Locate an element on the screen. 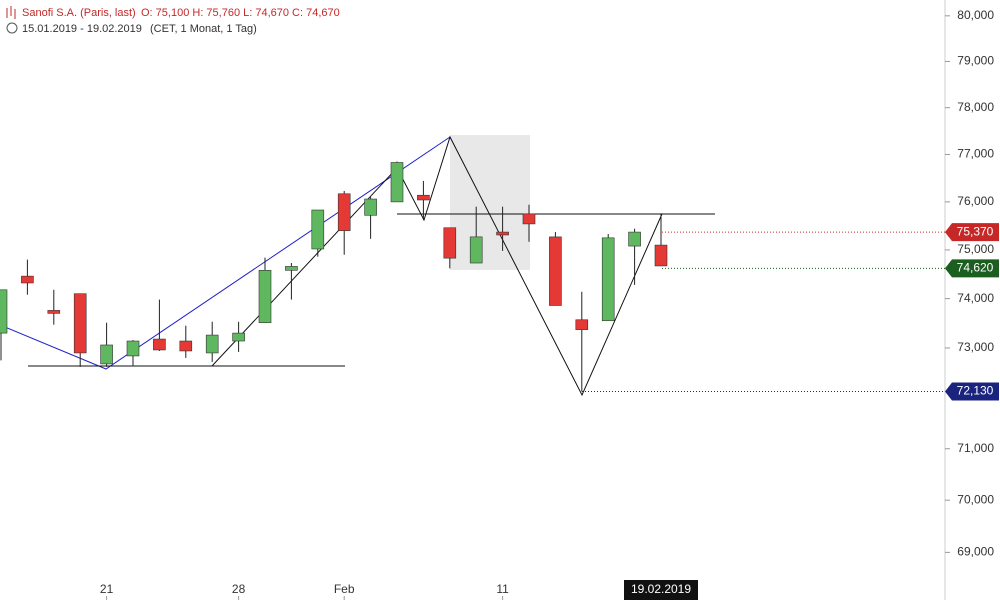  x-tick-label: 28 is located at coordinates (239, 589).